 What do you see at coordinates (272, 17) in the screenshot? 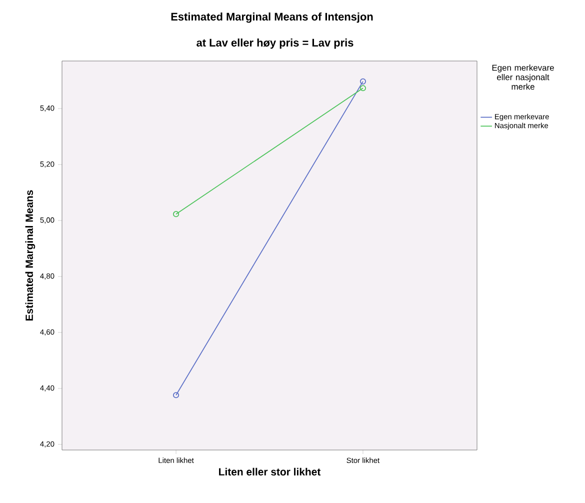
I see `chart-title: Estimated Marginal Means of Intensjon` at bounding box center [272, 17].